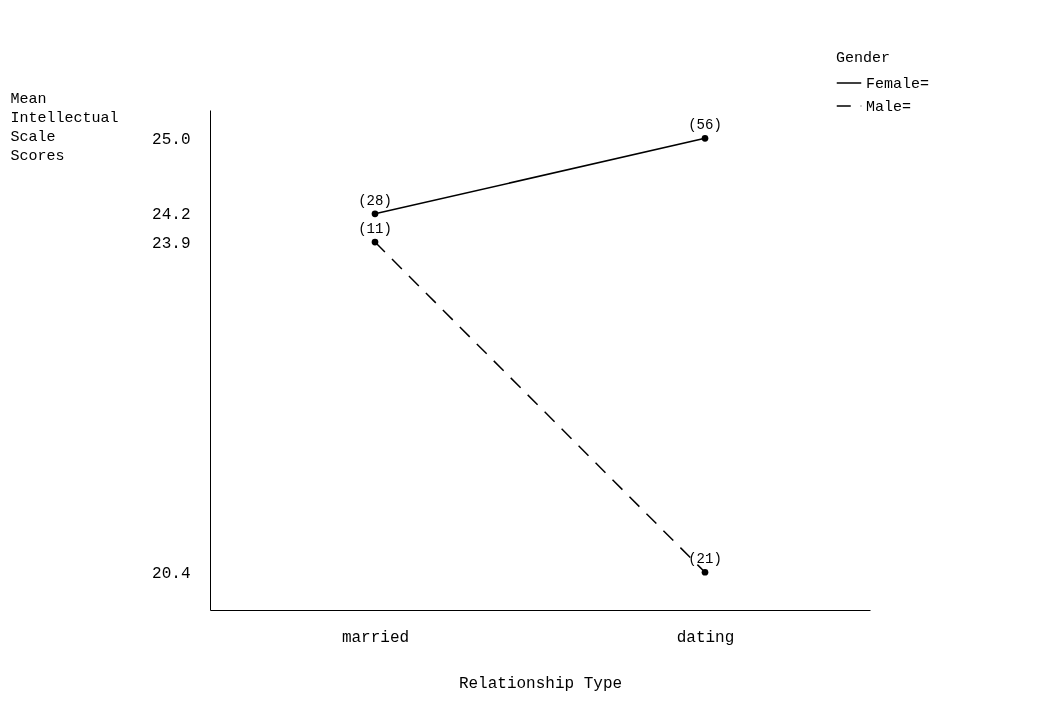 Image resolution: width=1057 pixels, height=701 pixels. Describe the element at coordinates (171, 215) in the screenshot. I see `y-tick-label: 24.2` at that location.